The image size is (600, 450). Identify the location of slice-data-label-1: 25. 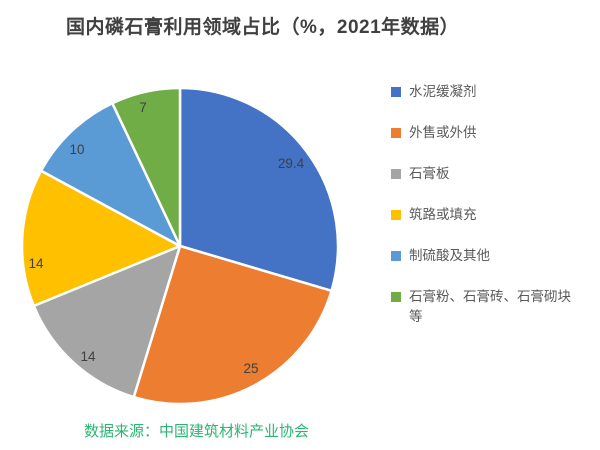
(250, 368).